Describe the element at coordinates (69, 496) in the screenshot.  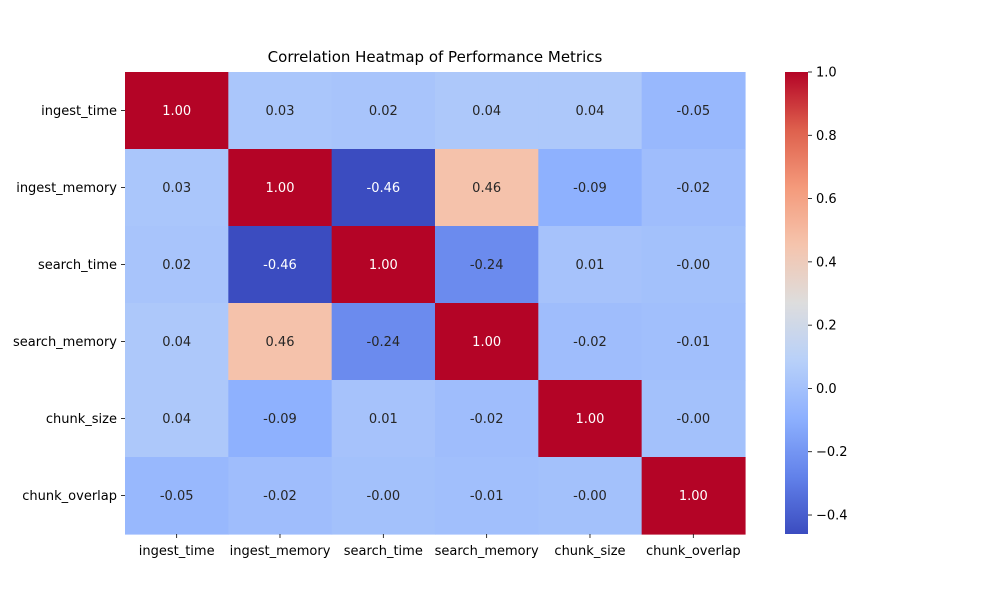
I see `y-tick-label: chunk_overlap` at that location.